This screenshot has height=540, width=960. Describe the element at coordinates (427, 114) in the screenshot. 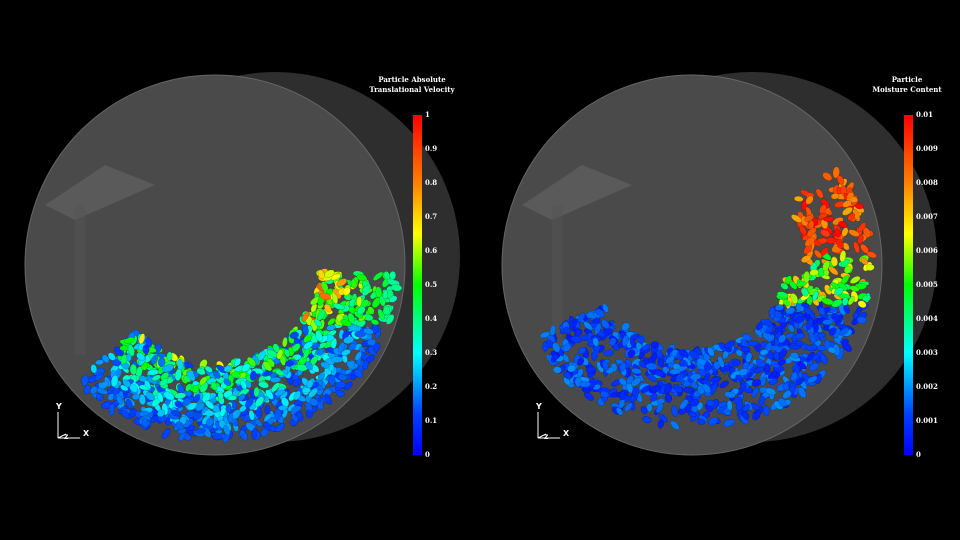

I see `colorbar-tick-label: 1` at that location.